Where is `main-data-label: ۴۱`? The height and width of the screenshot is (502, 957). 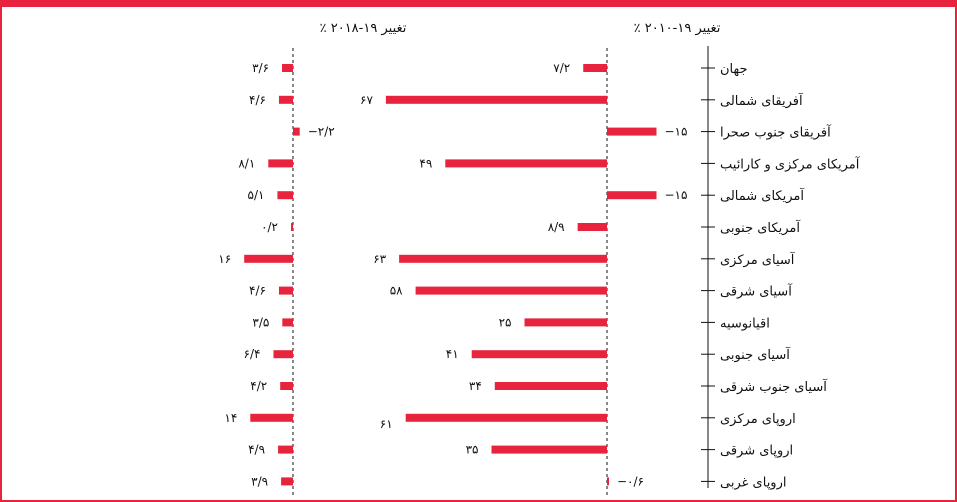
main-data-label: ۴۱ is located at coordinates (452, 354).